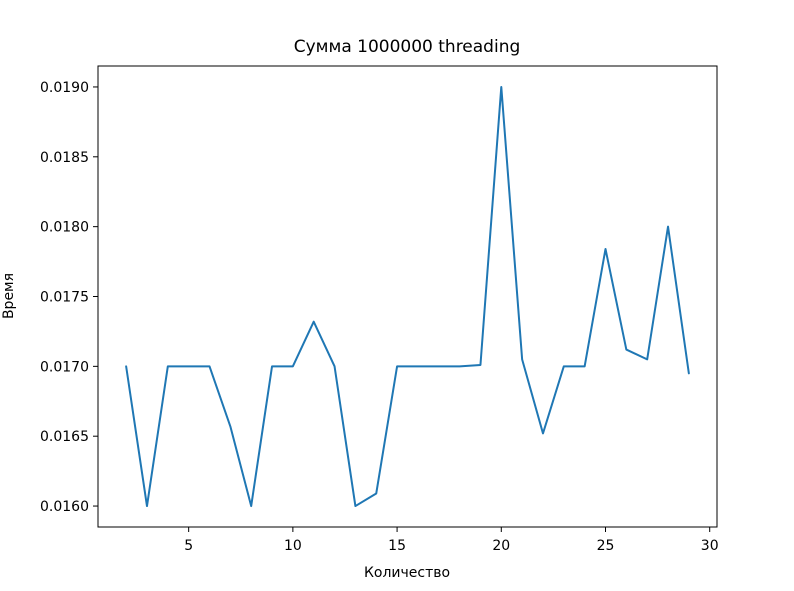  What do you see at coordinates (407, 573) in the screenshot?
I see `x-axis-label: Количество` at bounding box center [407, 573].